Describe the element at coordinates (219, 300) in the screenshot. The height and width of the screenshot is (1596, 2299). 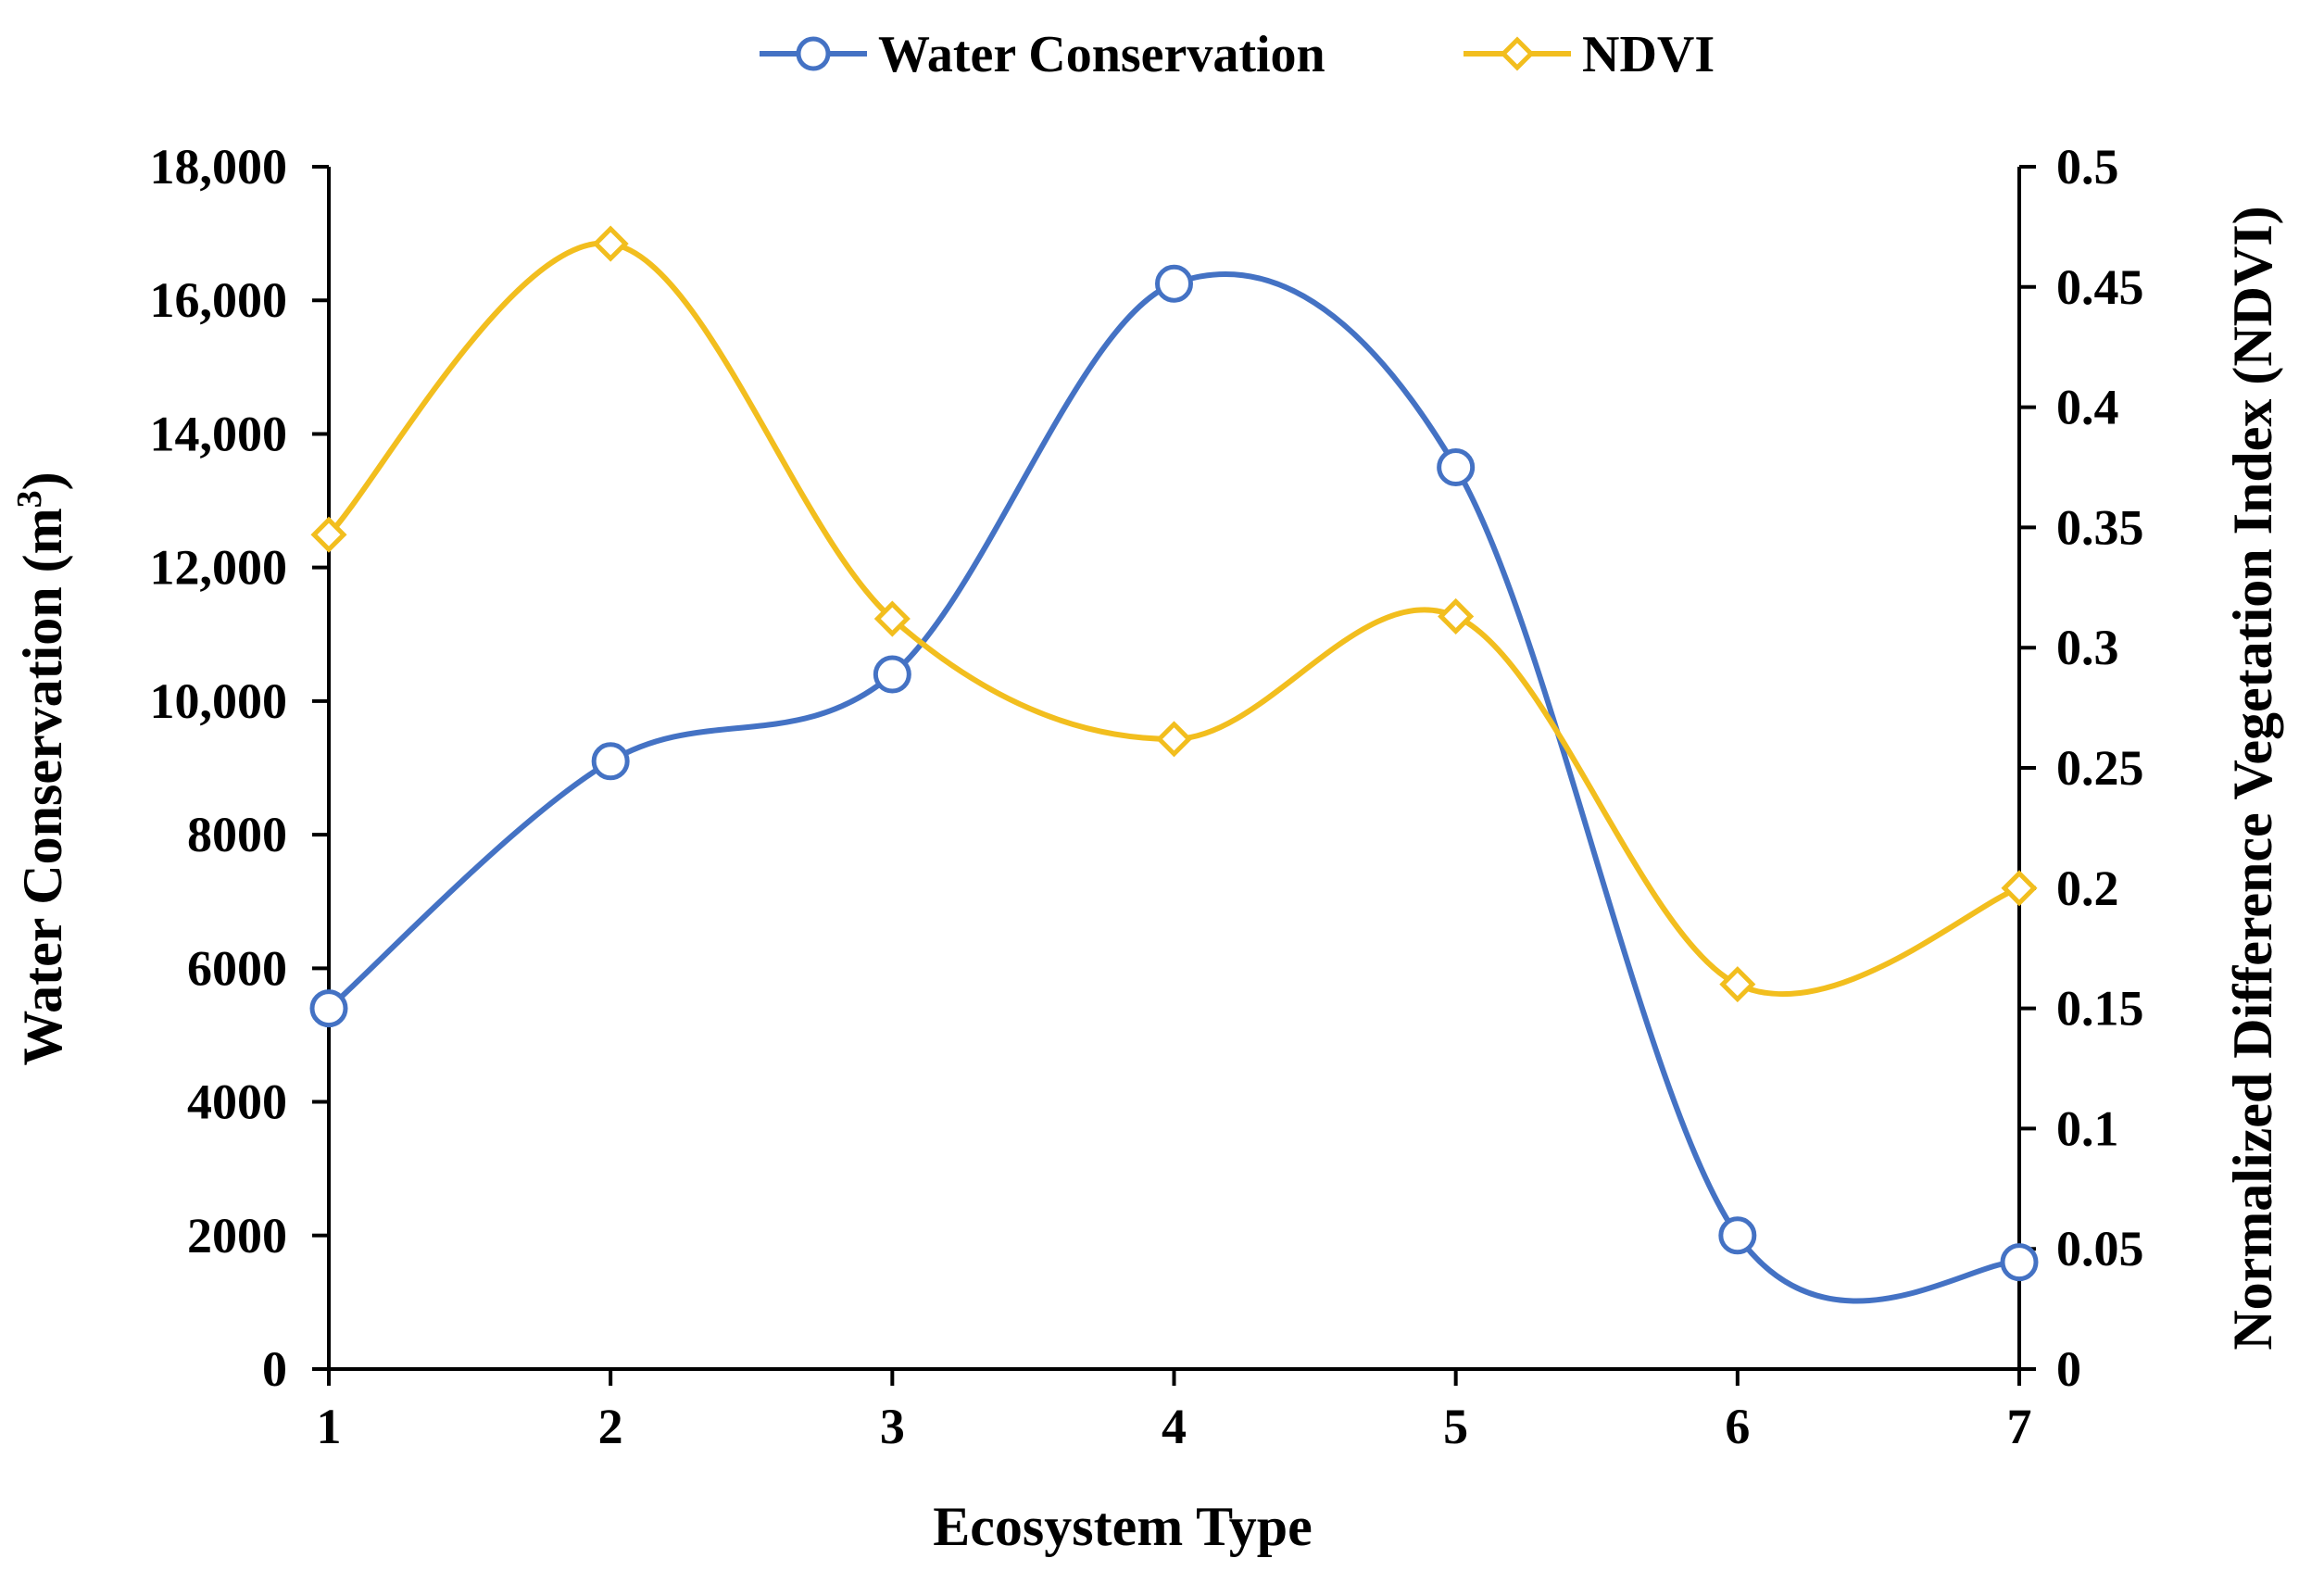
I see `left-y-tick-label: 16,000` at that location.